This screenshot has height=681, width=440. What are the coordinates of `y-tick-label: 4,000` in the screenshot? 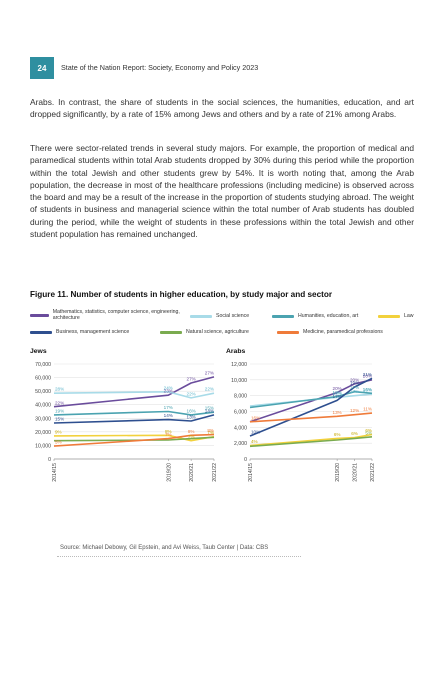 It's located at (240, 428).